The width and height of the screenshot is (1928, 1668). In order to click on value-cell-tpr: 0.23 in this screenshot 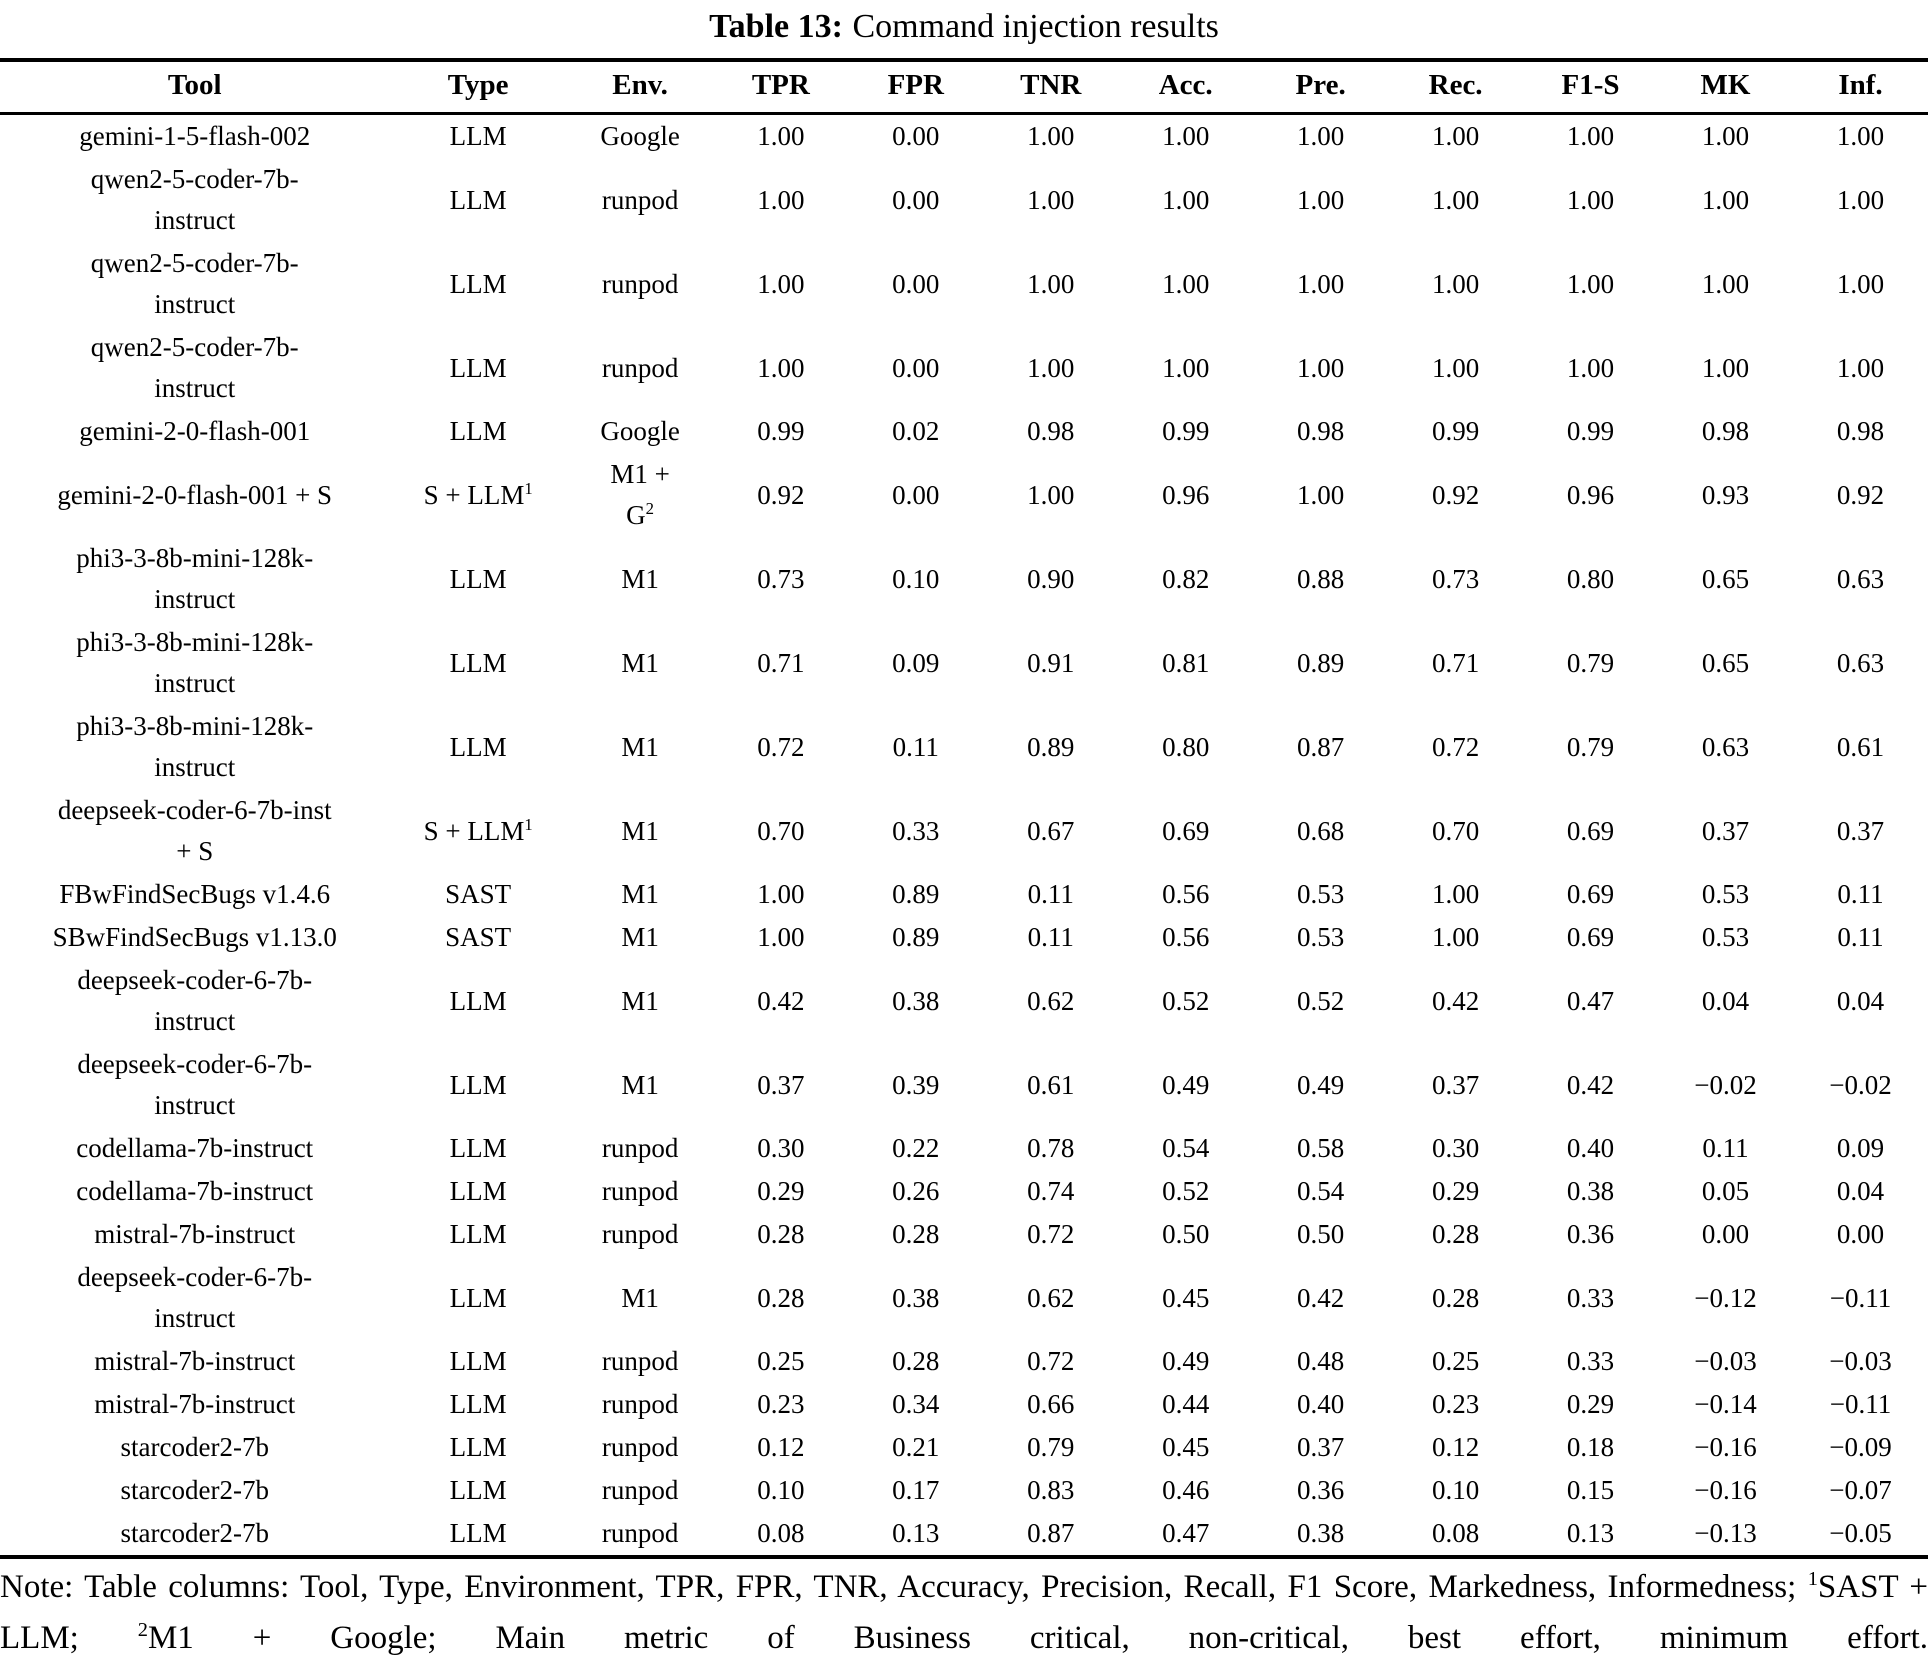, I will do `click(781, 1404)`.